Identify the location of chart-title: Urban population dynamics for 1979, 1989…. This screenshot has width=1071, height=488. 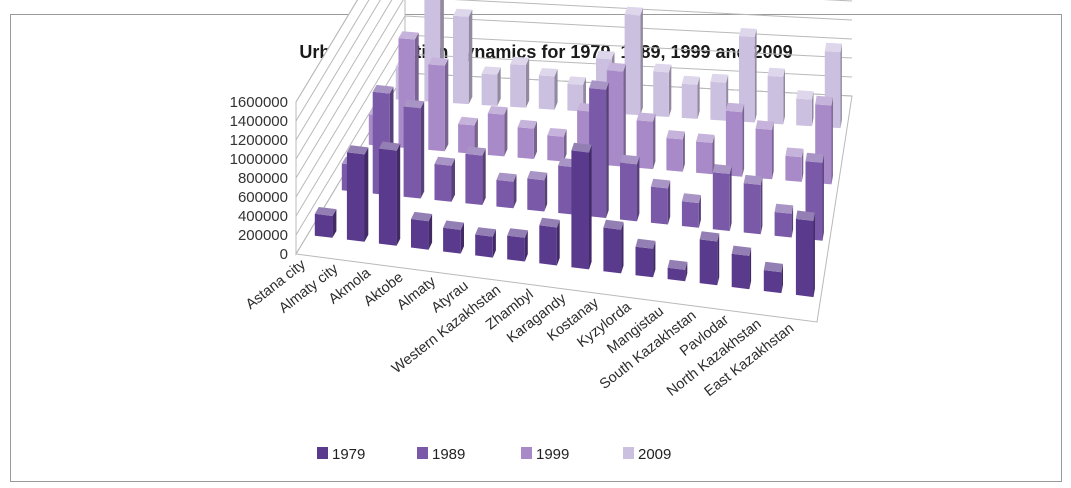
(545, 52).